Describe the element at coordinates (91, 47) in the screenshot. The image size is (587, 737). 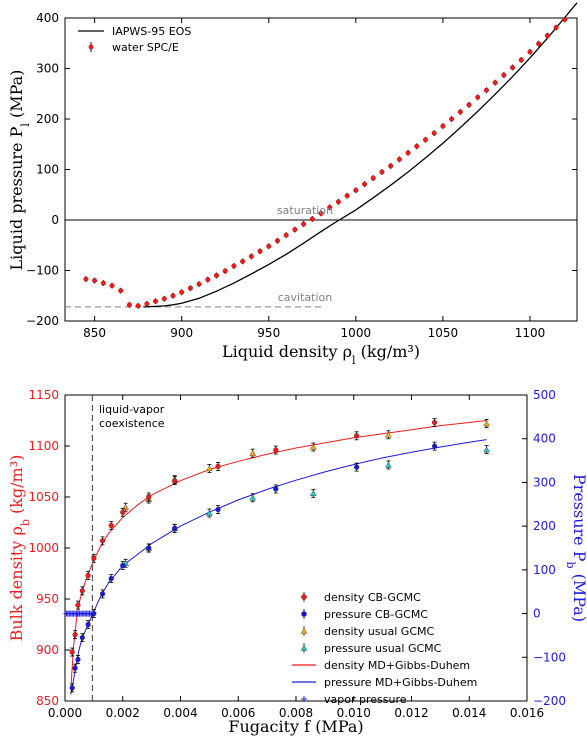
I see `legend-marker-spce` at that location.